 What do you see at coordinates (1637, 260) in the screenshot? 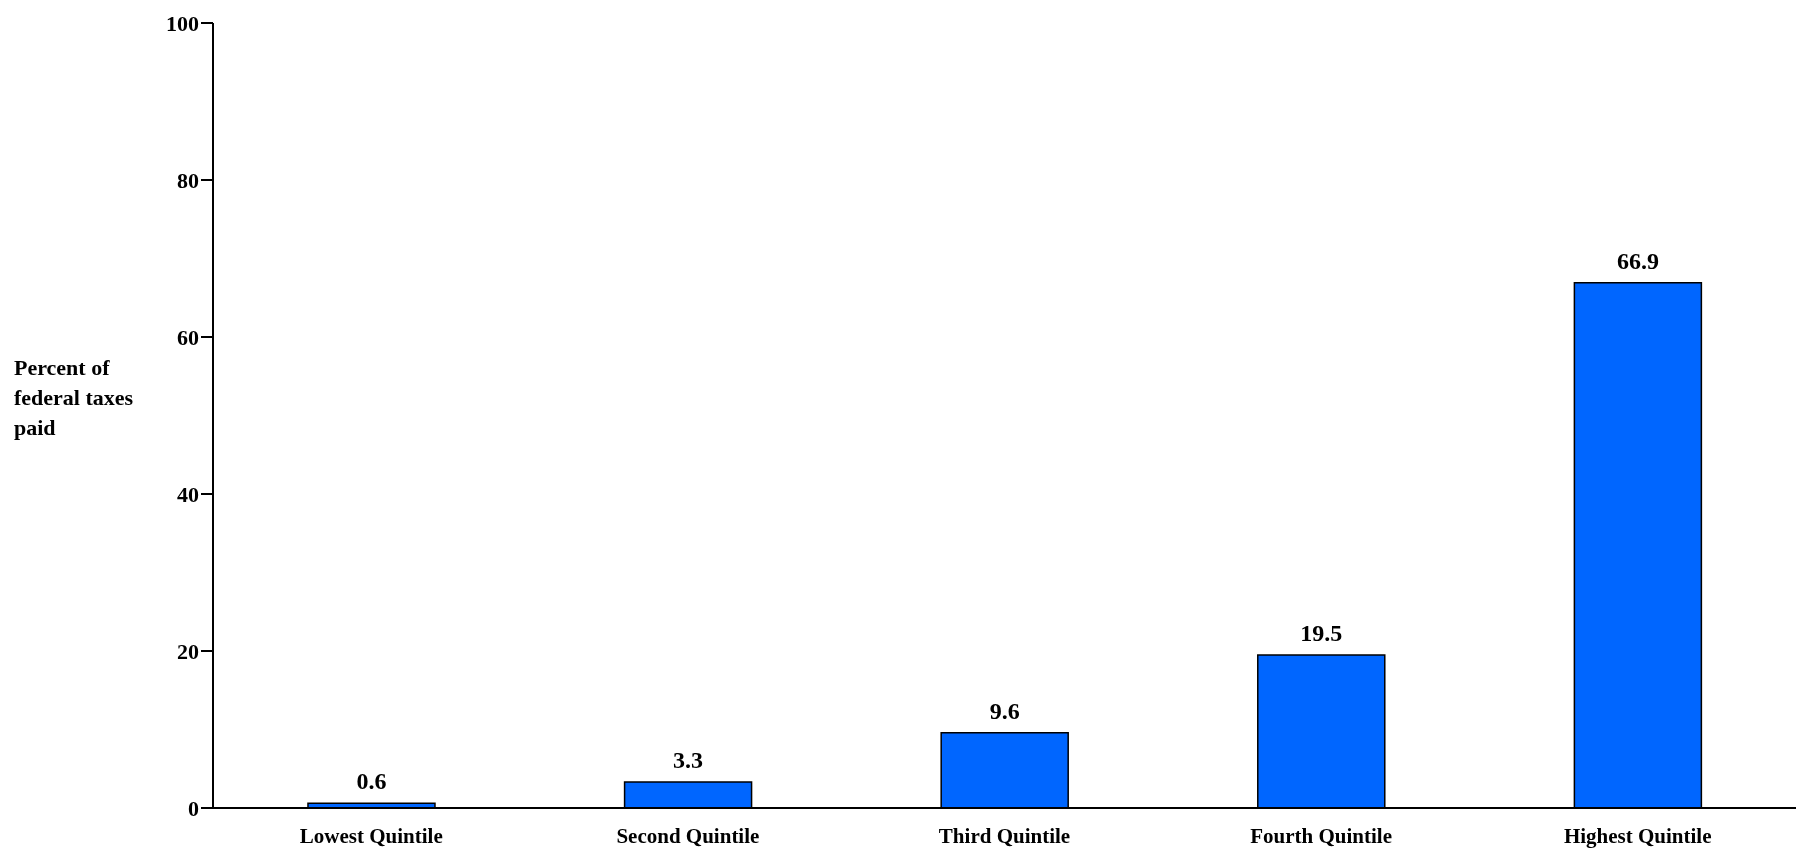
I see `data-label: 66.9` at bounding box center [1637, 260].